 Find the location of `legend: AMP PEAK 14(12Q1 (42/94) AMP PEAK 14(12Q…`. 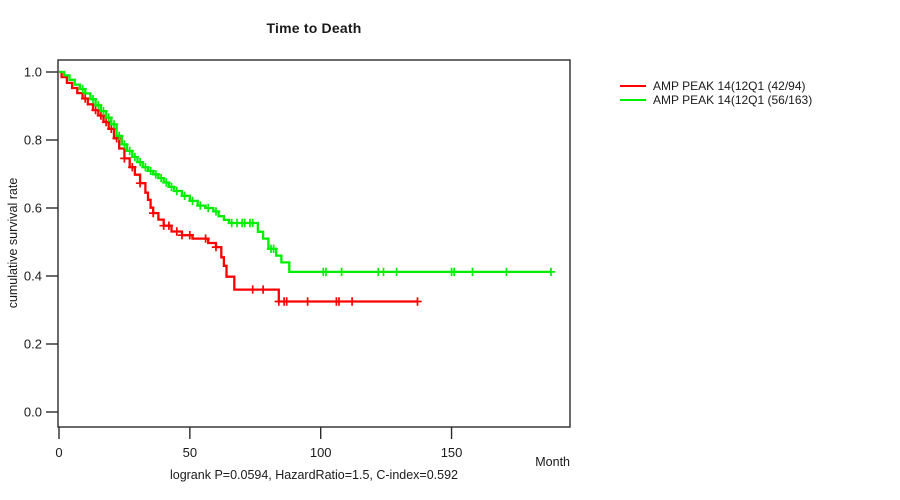

legend: AMP PEAK 14(12Q1 (42/94) AMP PEAK 14(12Q… is located at coordinates (716, 93).